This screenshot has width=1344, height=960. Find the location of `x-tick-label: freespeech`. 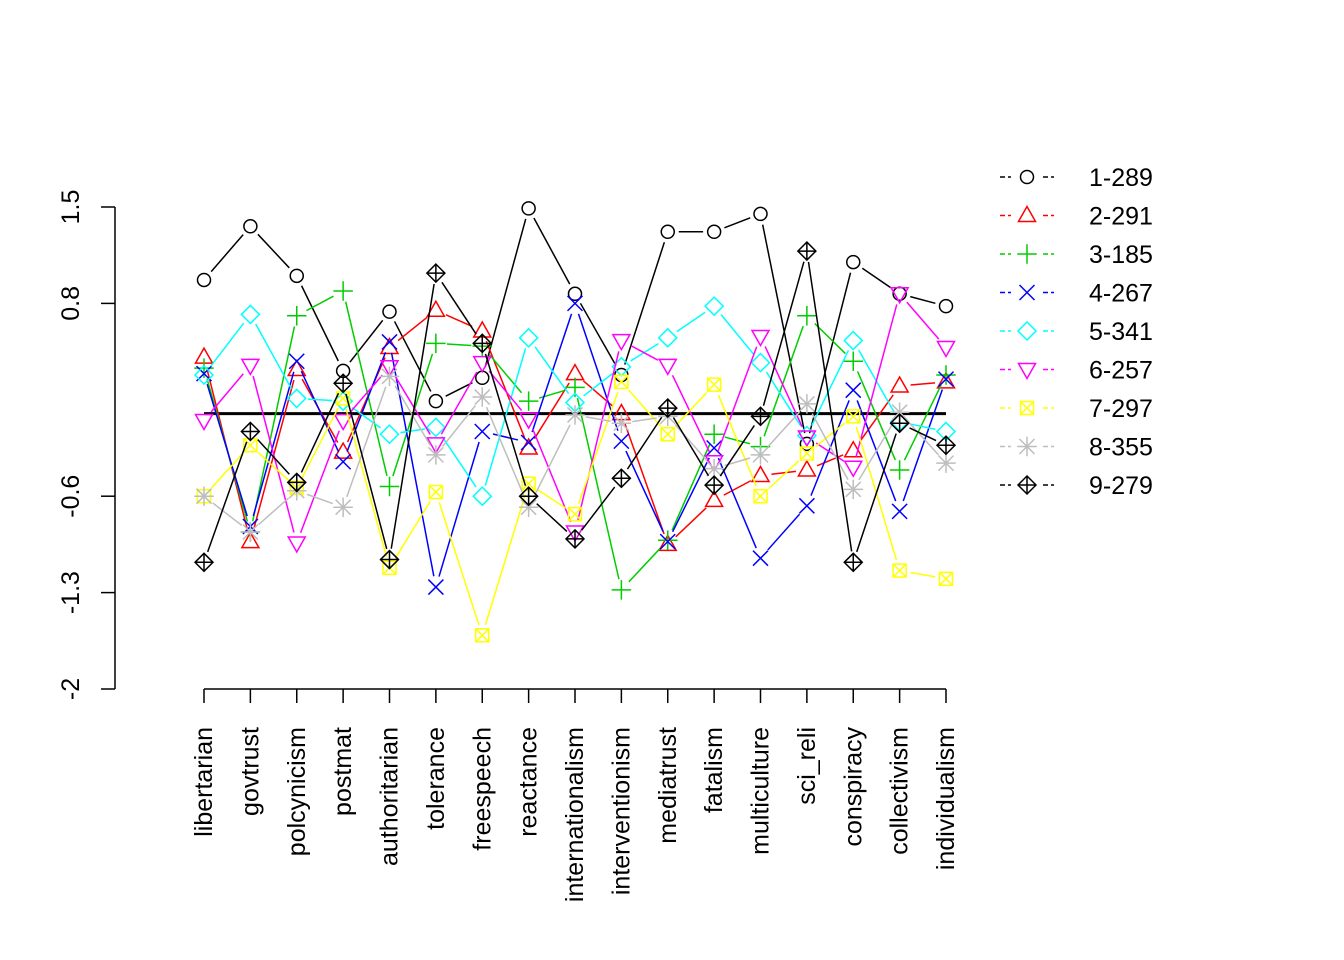

x-tick-label: freespeech is located at coordinates (482, 789).